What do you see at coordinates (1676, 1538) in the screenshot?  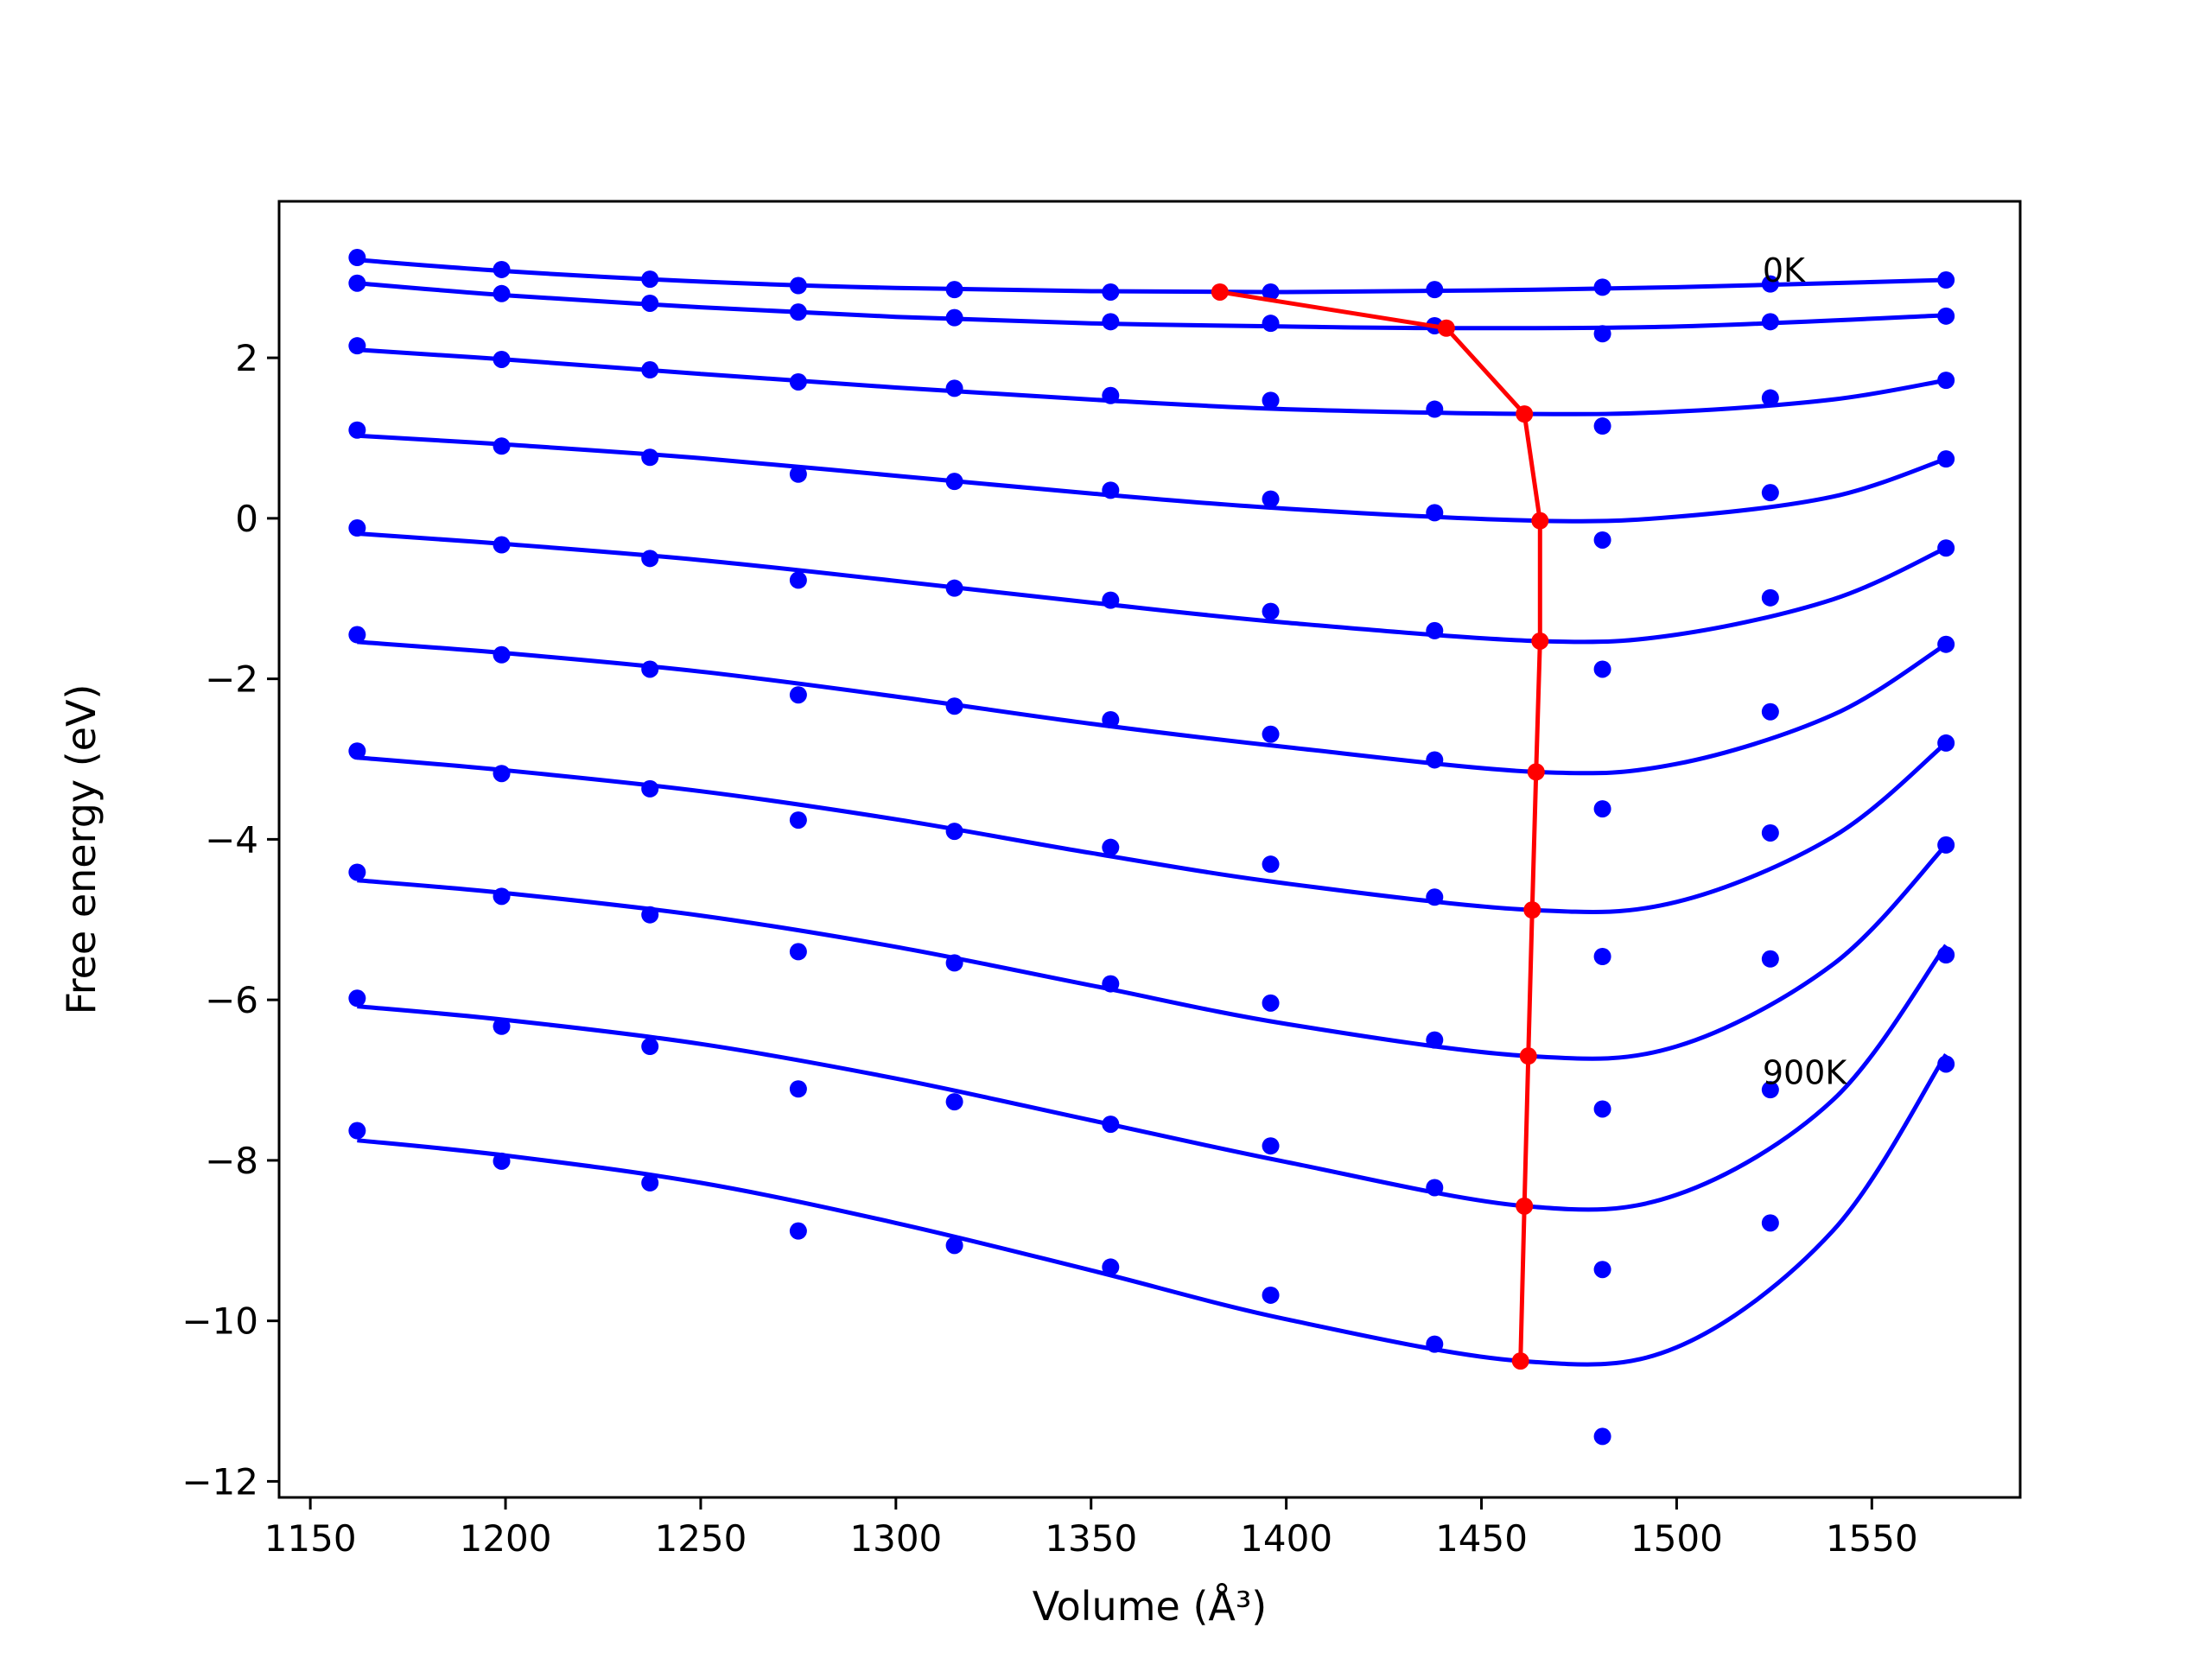 I see `x-tick-label: 1500` at bounding box center [1676, 1538].